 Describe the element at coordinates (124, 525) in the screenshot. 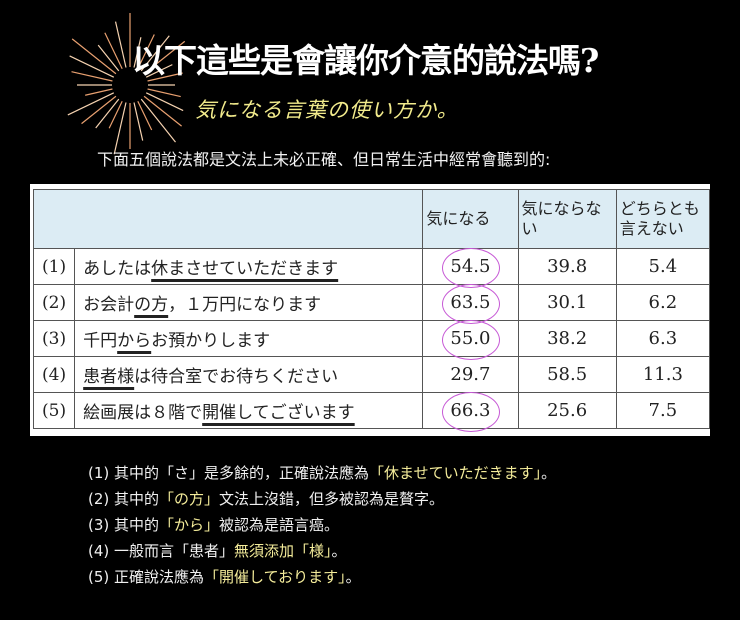

I see `note-segment: (3) 其中的` at that location.